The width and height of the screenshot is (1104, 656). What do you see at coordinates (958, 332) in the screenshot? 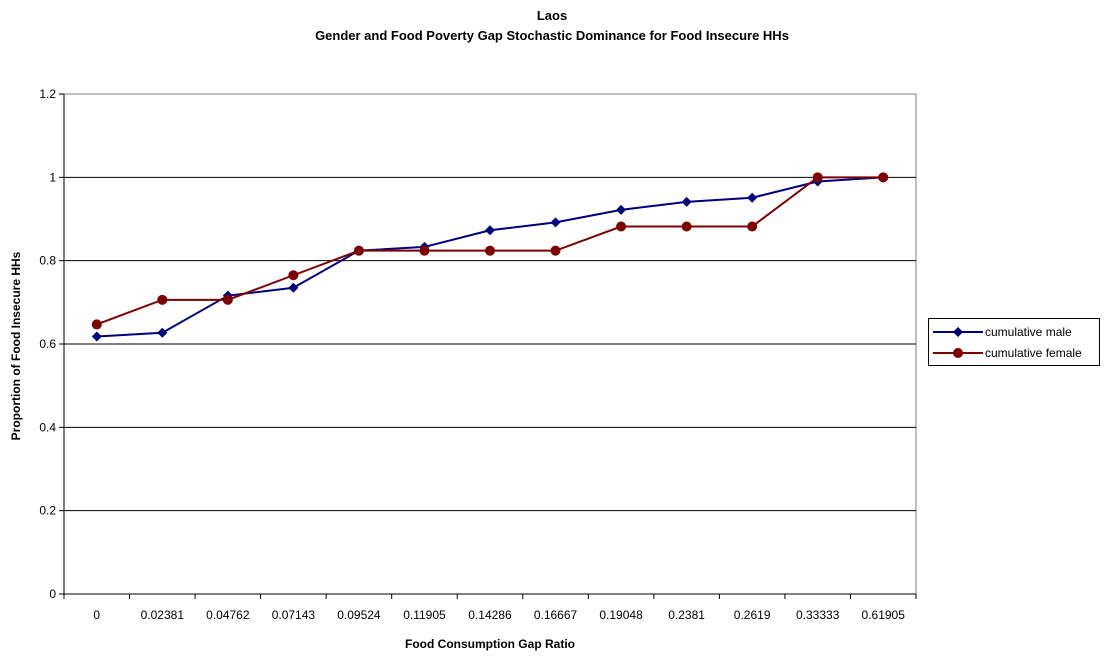
I see `diamond-marker-icon` at bounding box center [958, 332].